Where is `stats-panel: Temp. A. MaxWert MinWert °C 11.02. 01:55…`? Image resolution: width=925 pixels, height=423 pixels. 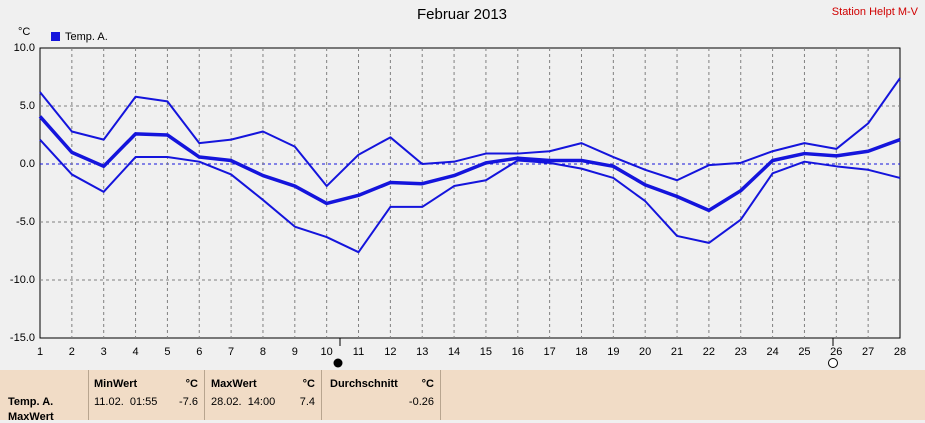
stats-panel: Temp. A. MaxWert MinWert °C 11.02. 01:55… is located at coordinates (462, 396).